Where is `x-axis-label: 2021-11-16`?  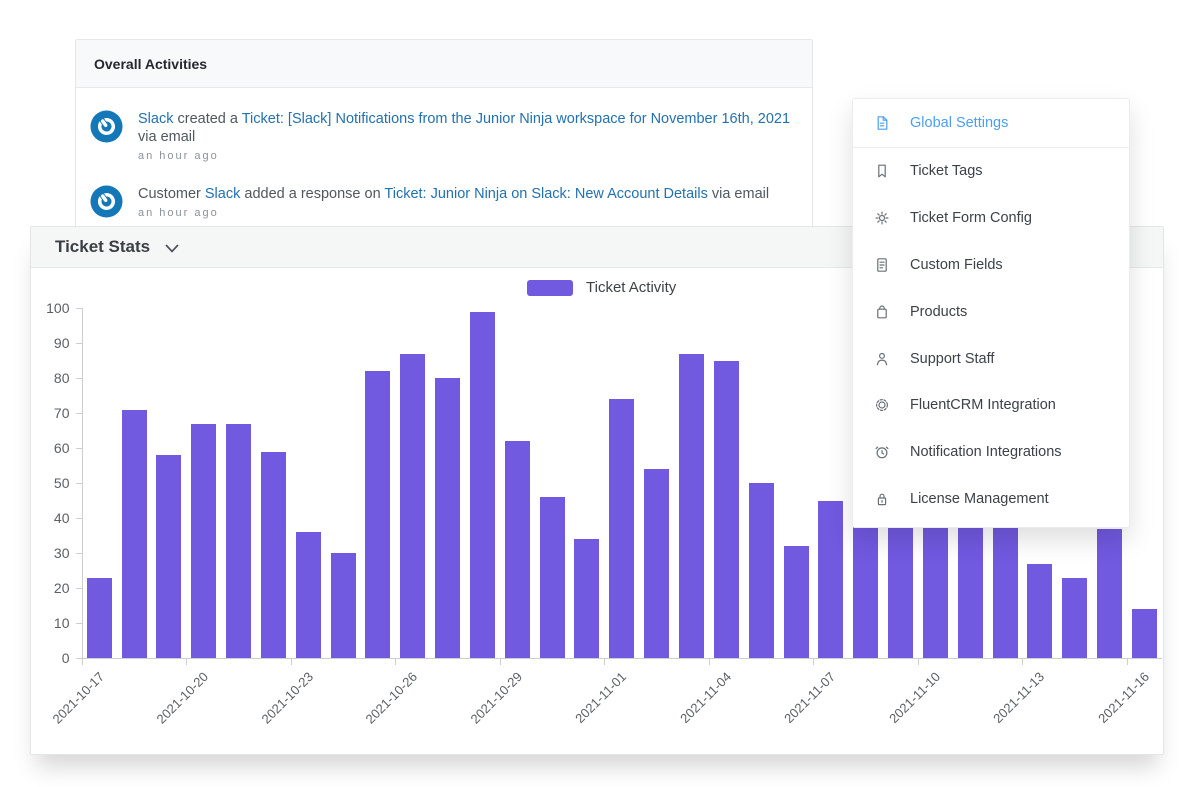
x-axis-label: 2021-11-16 is located at coordinates (1123, 697).